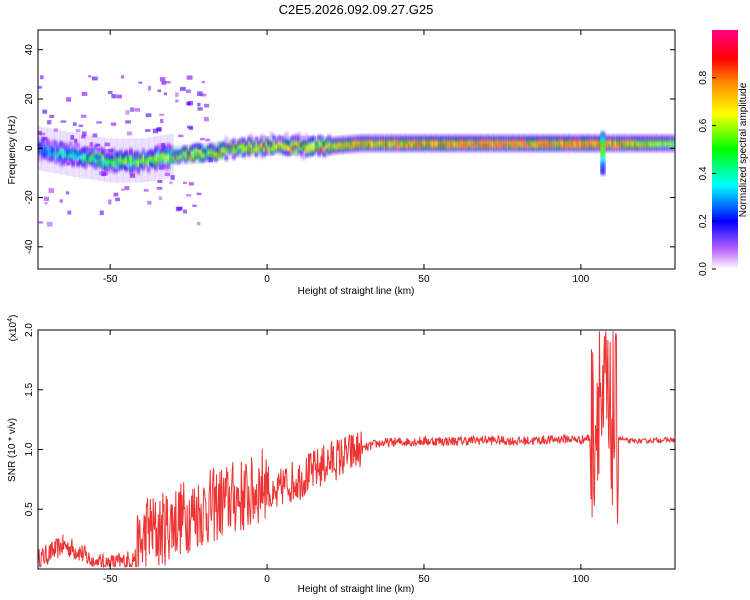  Describe the element at coordinates (743, 149) in the screenshot. I see `colorbar-label: Normalized spectral amplitude` at that location.